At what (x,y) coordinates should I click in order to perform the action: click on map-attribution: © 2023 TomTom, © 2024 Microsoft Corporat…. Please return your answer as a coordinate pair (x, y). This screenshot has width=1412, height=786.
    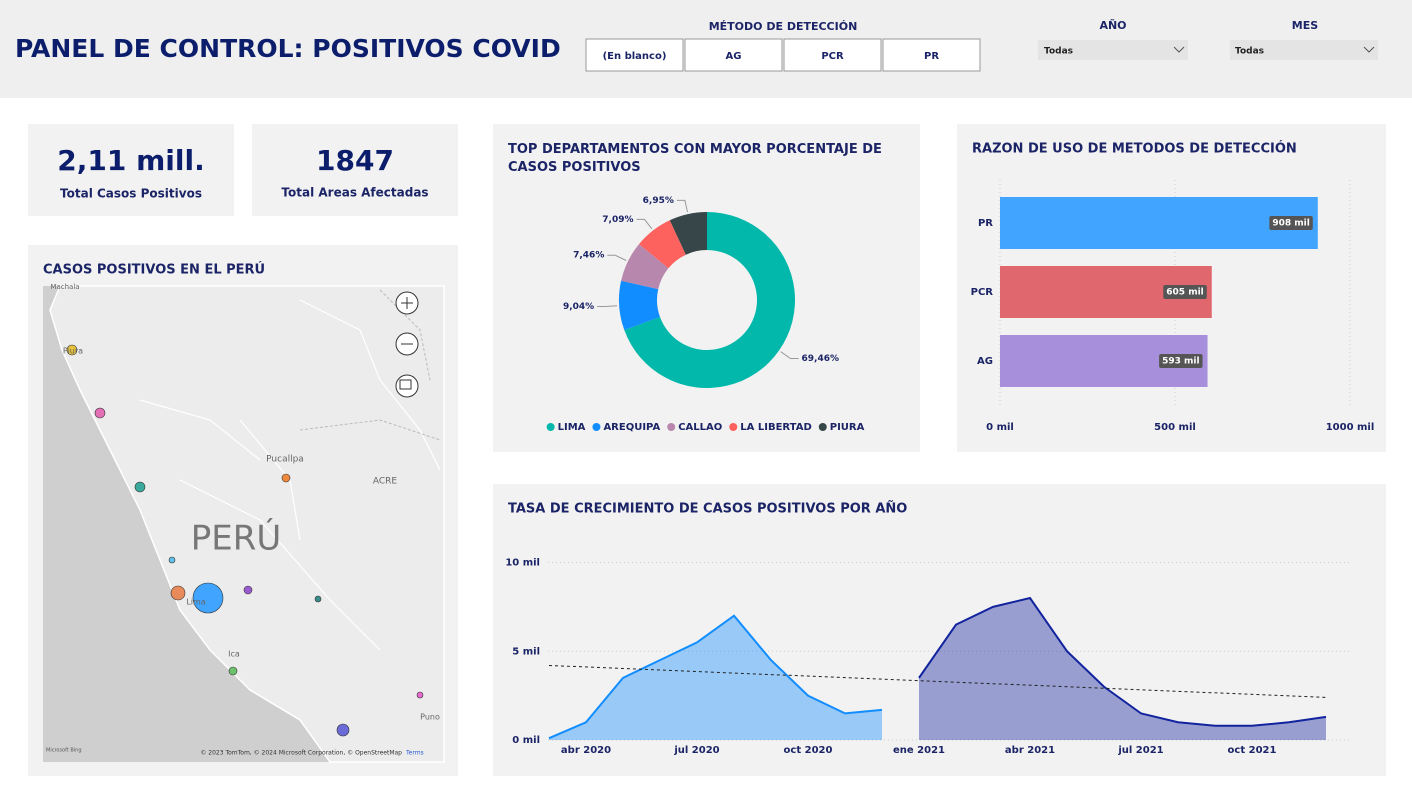
    Looking at the image, I should click on (301, 753).